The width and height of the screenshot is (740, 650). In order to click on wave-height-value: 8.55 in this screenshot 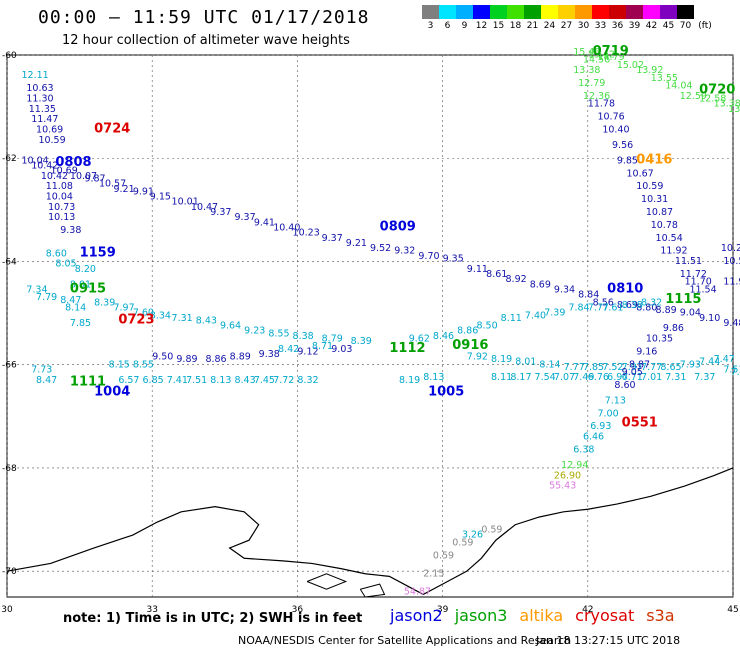, I will do `click(278, 333)`.